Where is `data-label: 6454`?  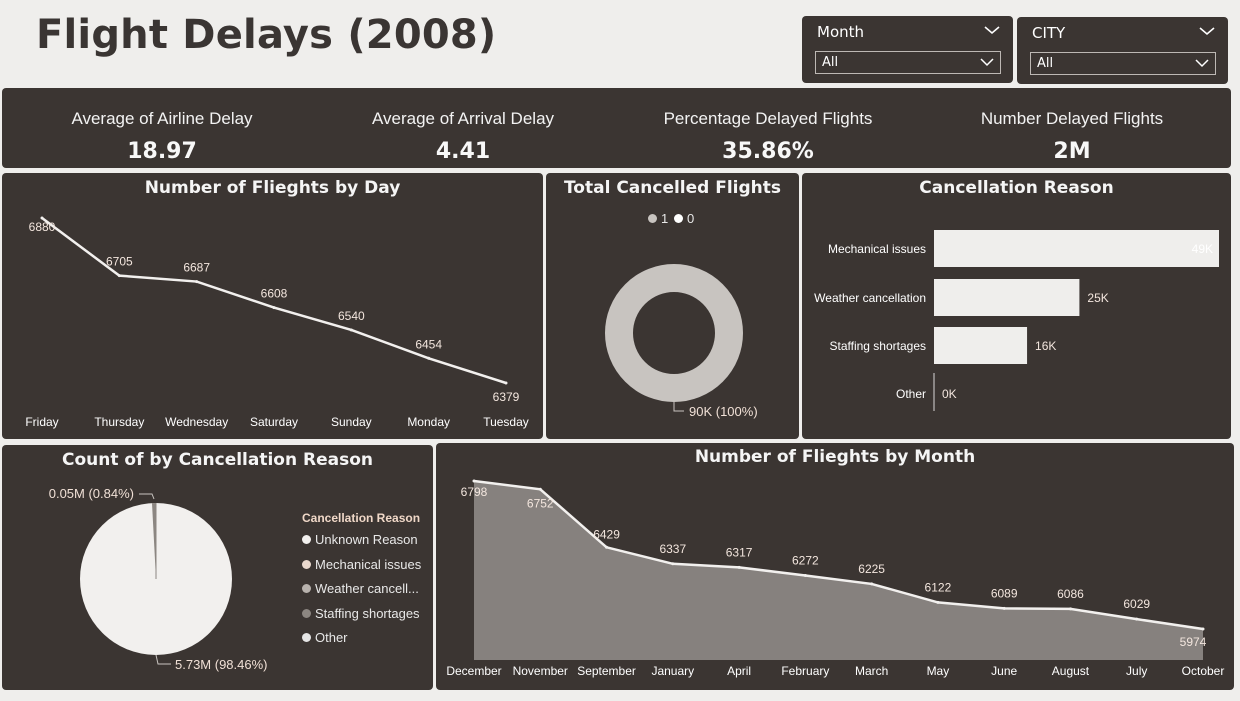 data-label: 6454 is located at coordinates (428, 344).